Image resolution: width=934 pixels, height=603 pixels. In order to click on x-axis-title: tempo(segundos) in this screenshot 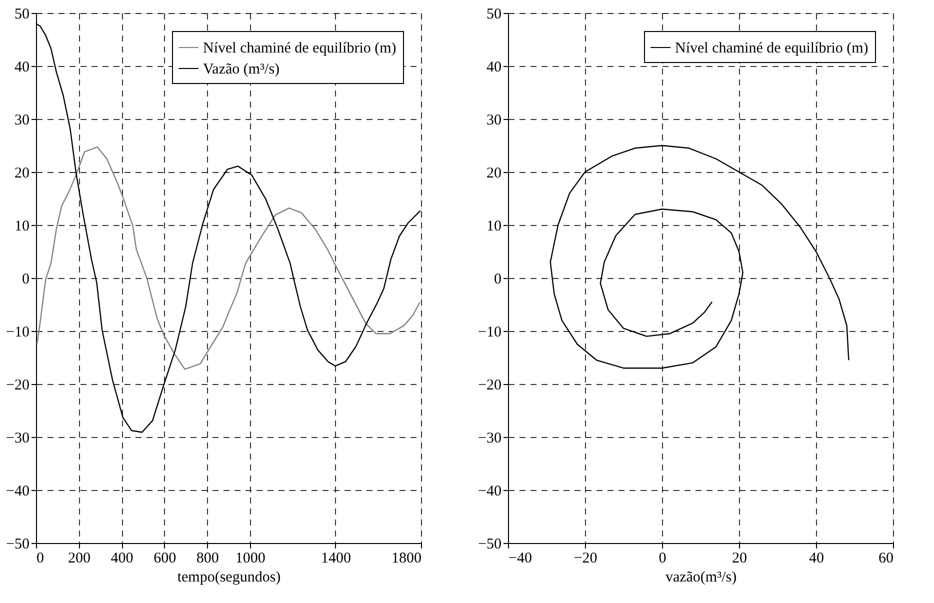, I will do `click(229, 578)`.